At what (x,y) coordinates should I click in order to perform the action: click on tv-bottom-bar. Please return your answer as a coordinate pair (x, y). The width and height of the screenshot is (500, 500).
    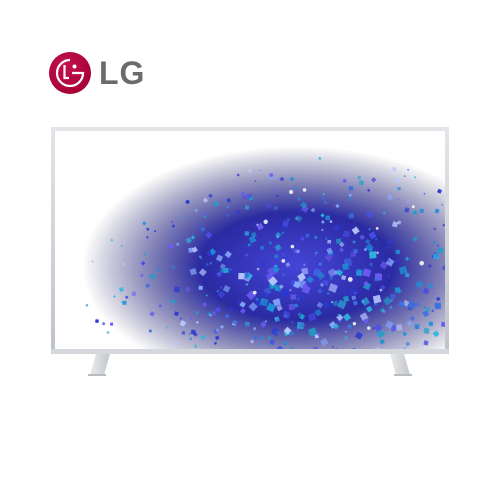
    Looking at the image, I should click on (250, 351).